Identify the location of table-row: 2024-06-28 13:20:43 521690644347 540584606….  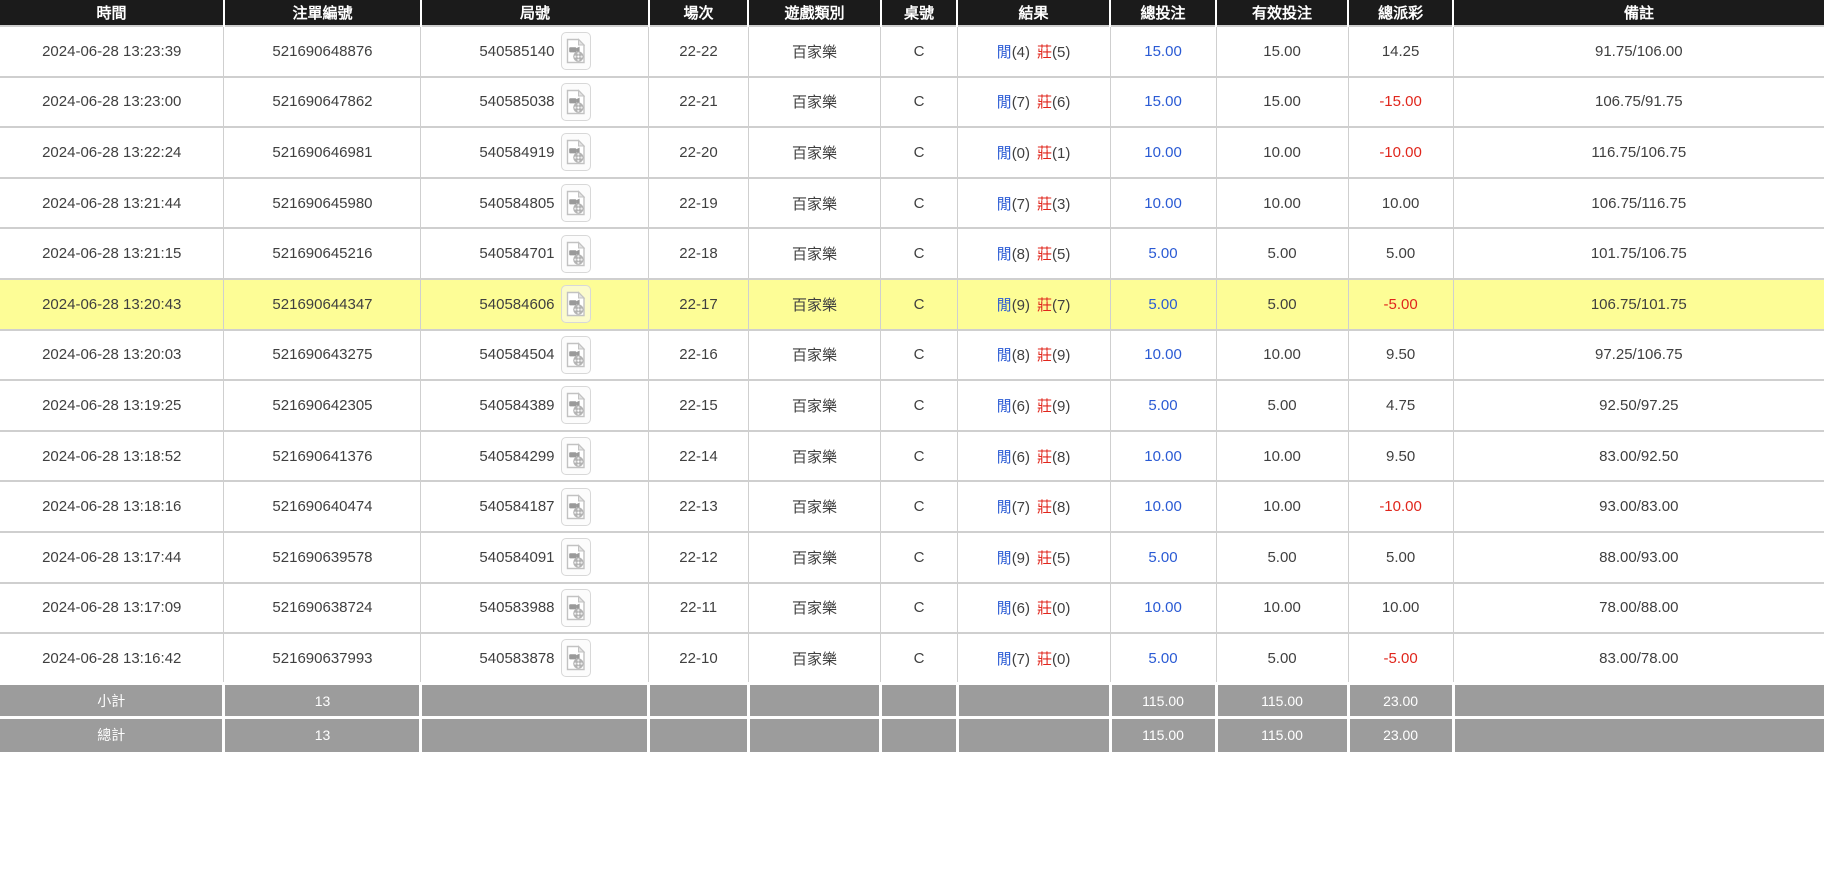
(912, 303).